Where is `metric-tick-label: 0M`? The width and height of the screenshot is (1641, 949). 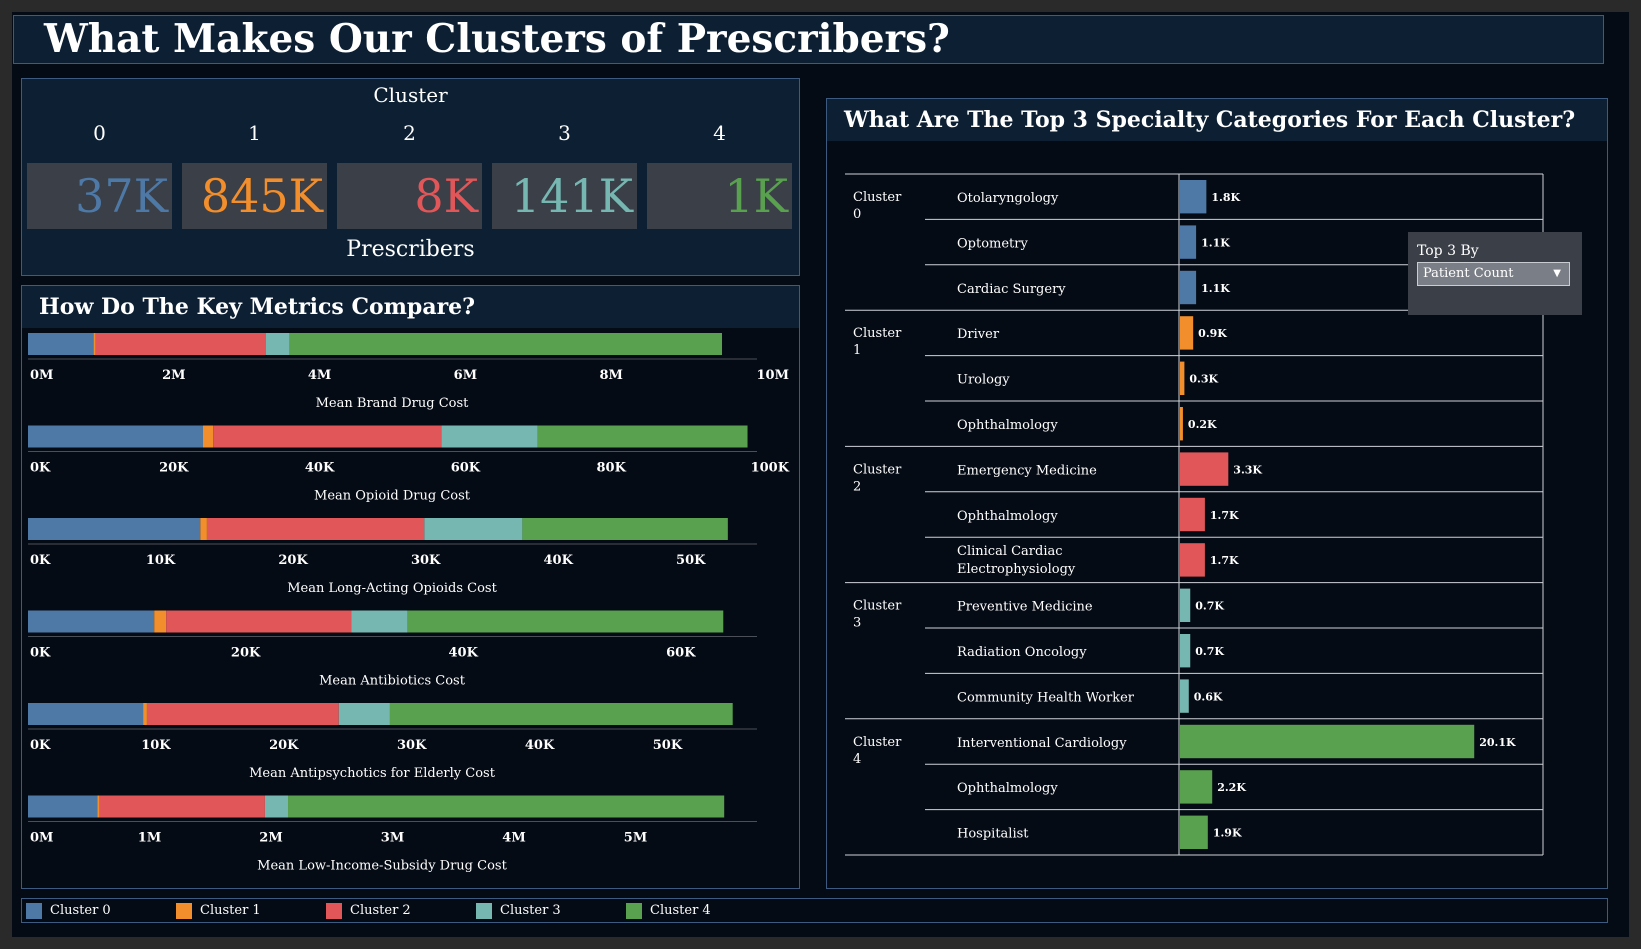
metric-tick-label: 0M is located at coordinates (41, 375).